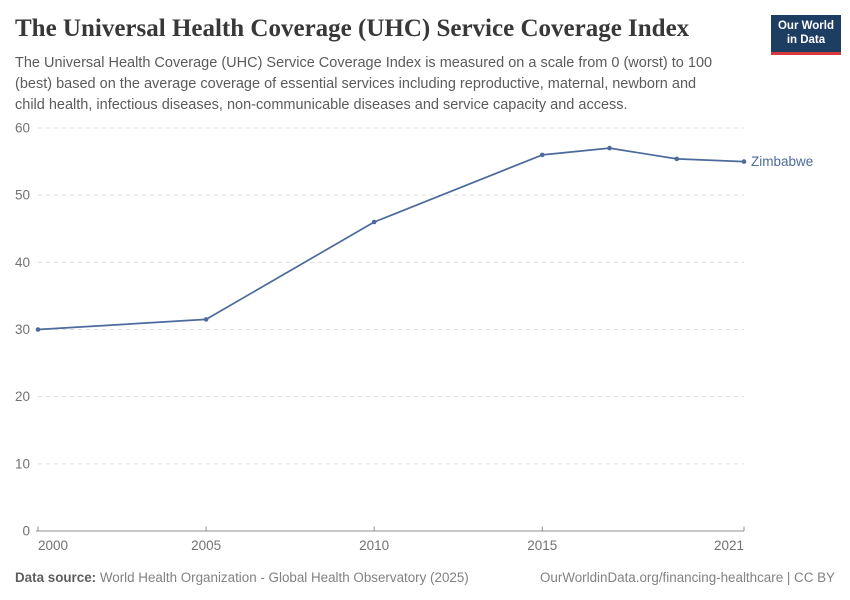 Image resolution: width=850 pixels, height=600 pixels. What do you see at coordinates (805, 26) in the screenshot?
I see `owid-logo-line1: Our World` at bounding box center [805, 26].